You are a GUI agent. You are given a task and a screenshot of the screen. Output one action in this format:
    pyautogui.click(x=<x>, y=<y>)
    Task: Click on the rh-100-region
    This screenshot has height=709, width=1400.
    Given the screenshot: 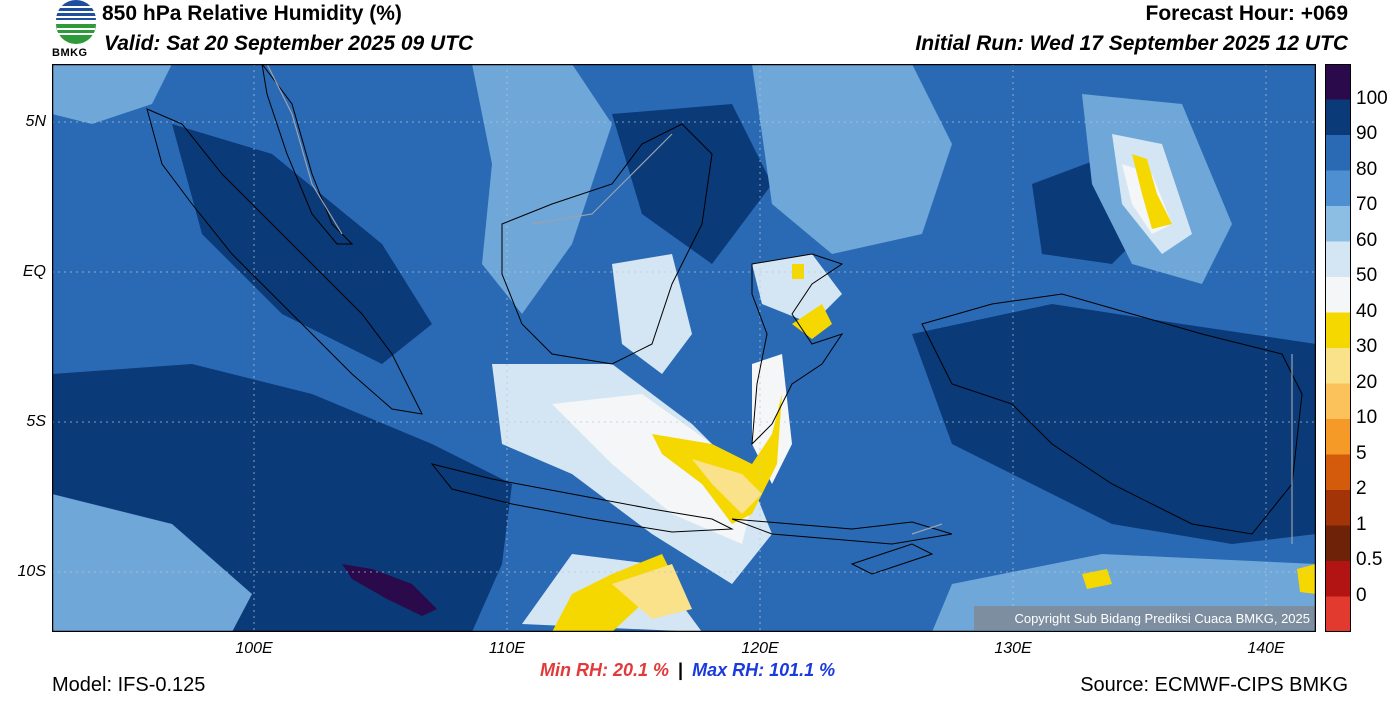 What is the action you would take?
    pyautogui.click(x=389, y=590)
    